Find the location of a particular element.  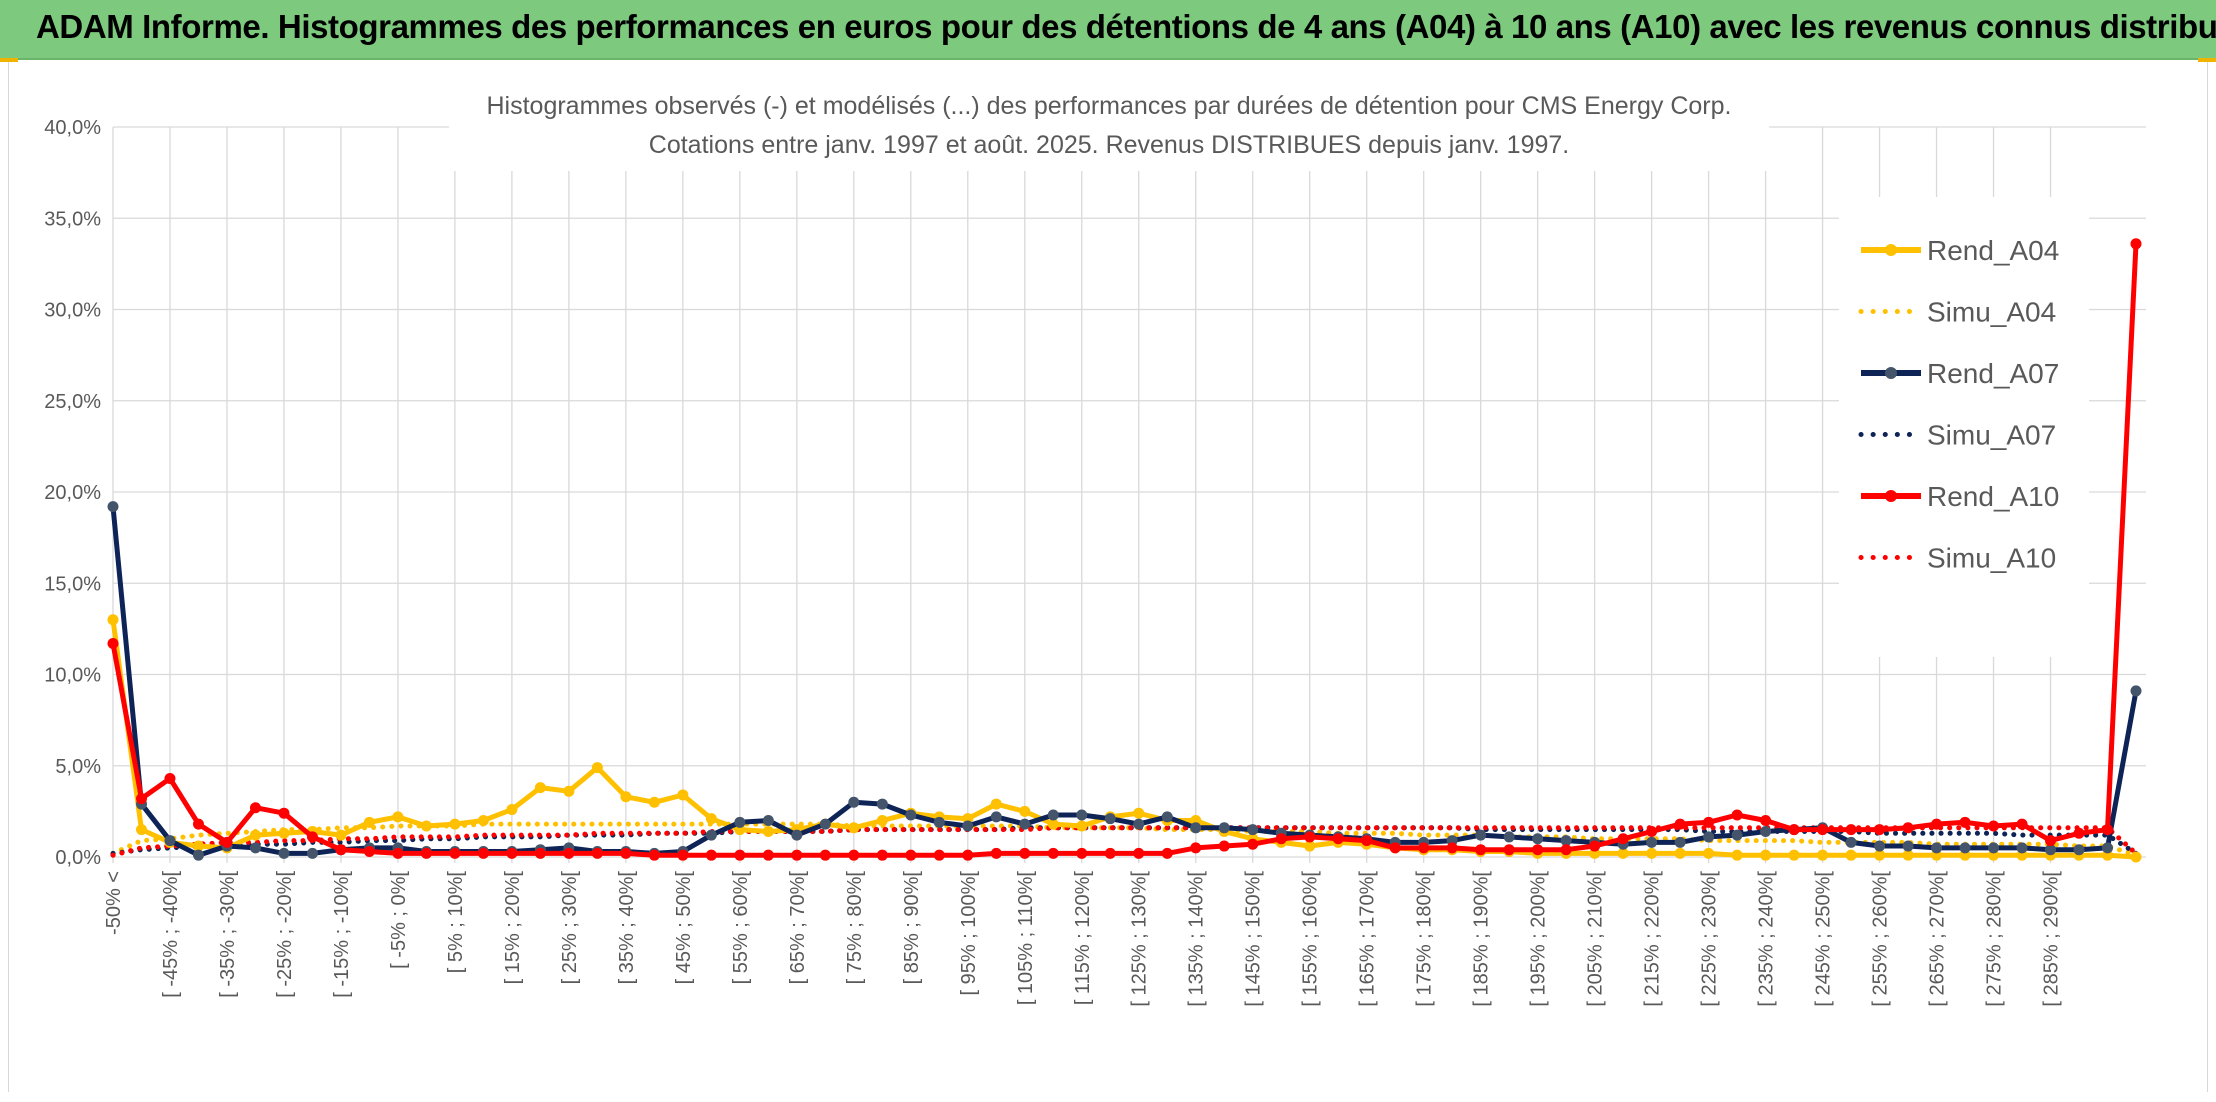

x-tick-label: [ 85% ; 90%[ is located at coordinates (912, 928).